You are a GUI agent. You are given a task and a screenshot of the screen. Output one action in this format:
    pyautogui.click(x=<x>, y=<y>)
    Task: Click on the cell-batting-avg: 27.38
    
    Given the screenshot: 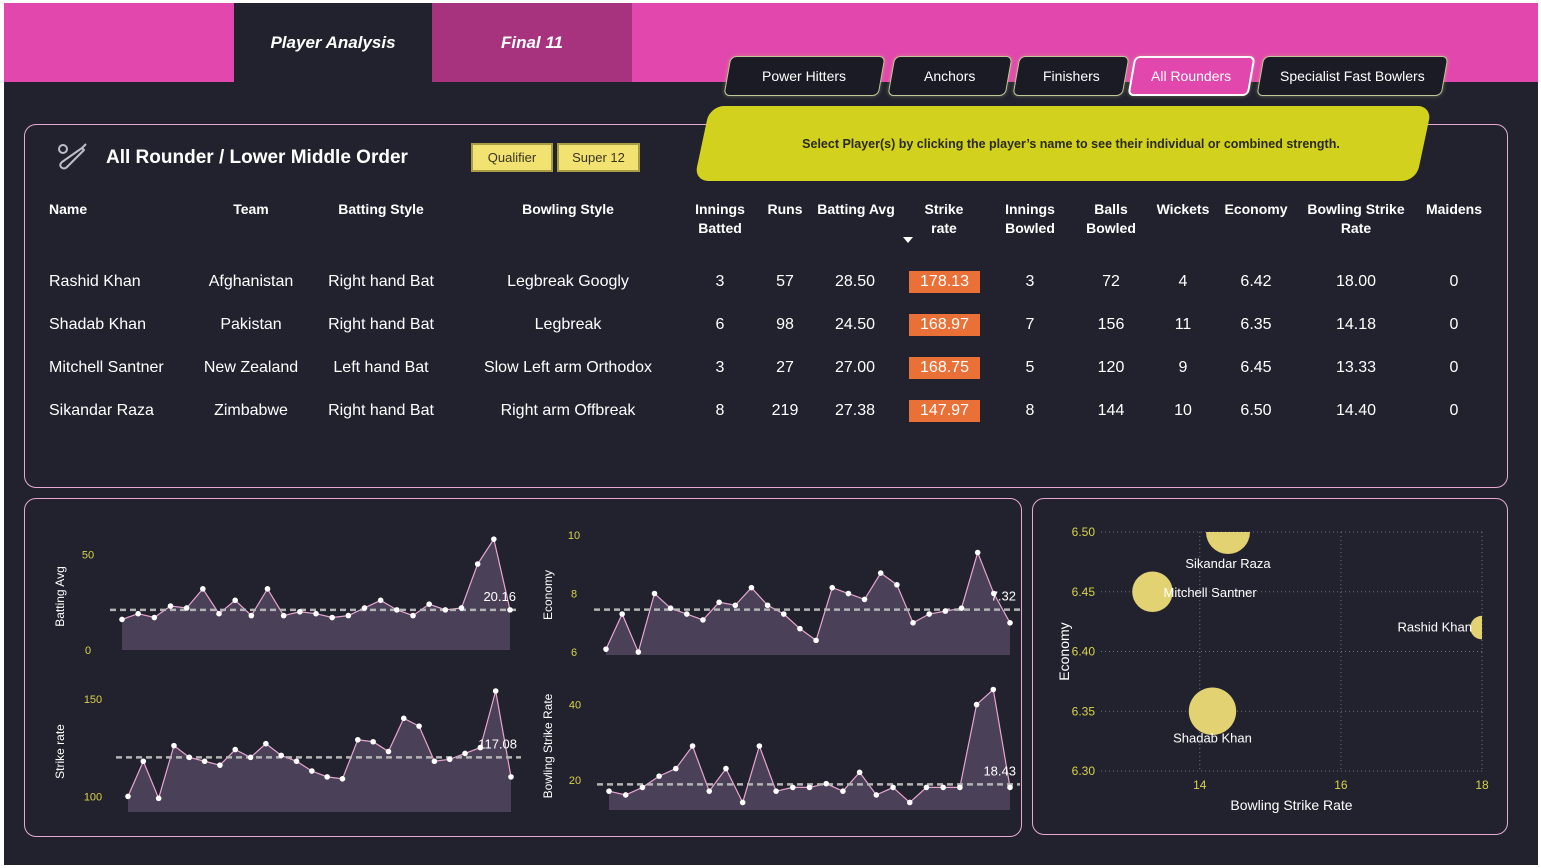 What is the action you would take?
    pyautogui.click(x=855, y=410)
    